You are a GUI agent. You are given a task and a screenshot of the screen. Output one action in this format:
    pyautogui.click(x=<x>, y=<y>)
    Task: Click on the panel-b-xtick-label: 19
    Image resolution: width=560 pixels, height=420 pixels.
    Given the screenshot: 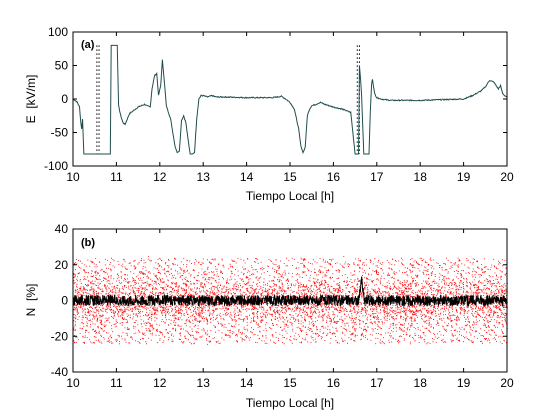 What is the action you would take?
    pyautogui.click(x=464, y=383)
    